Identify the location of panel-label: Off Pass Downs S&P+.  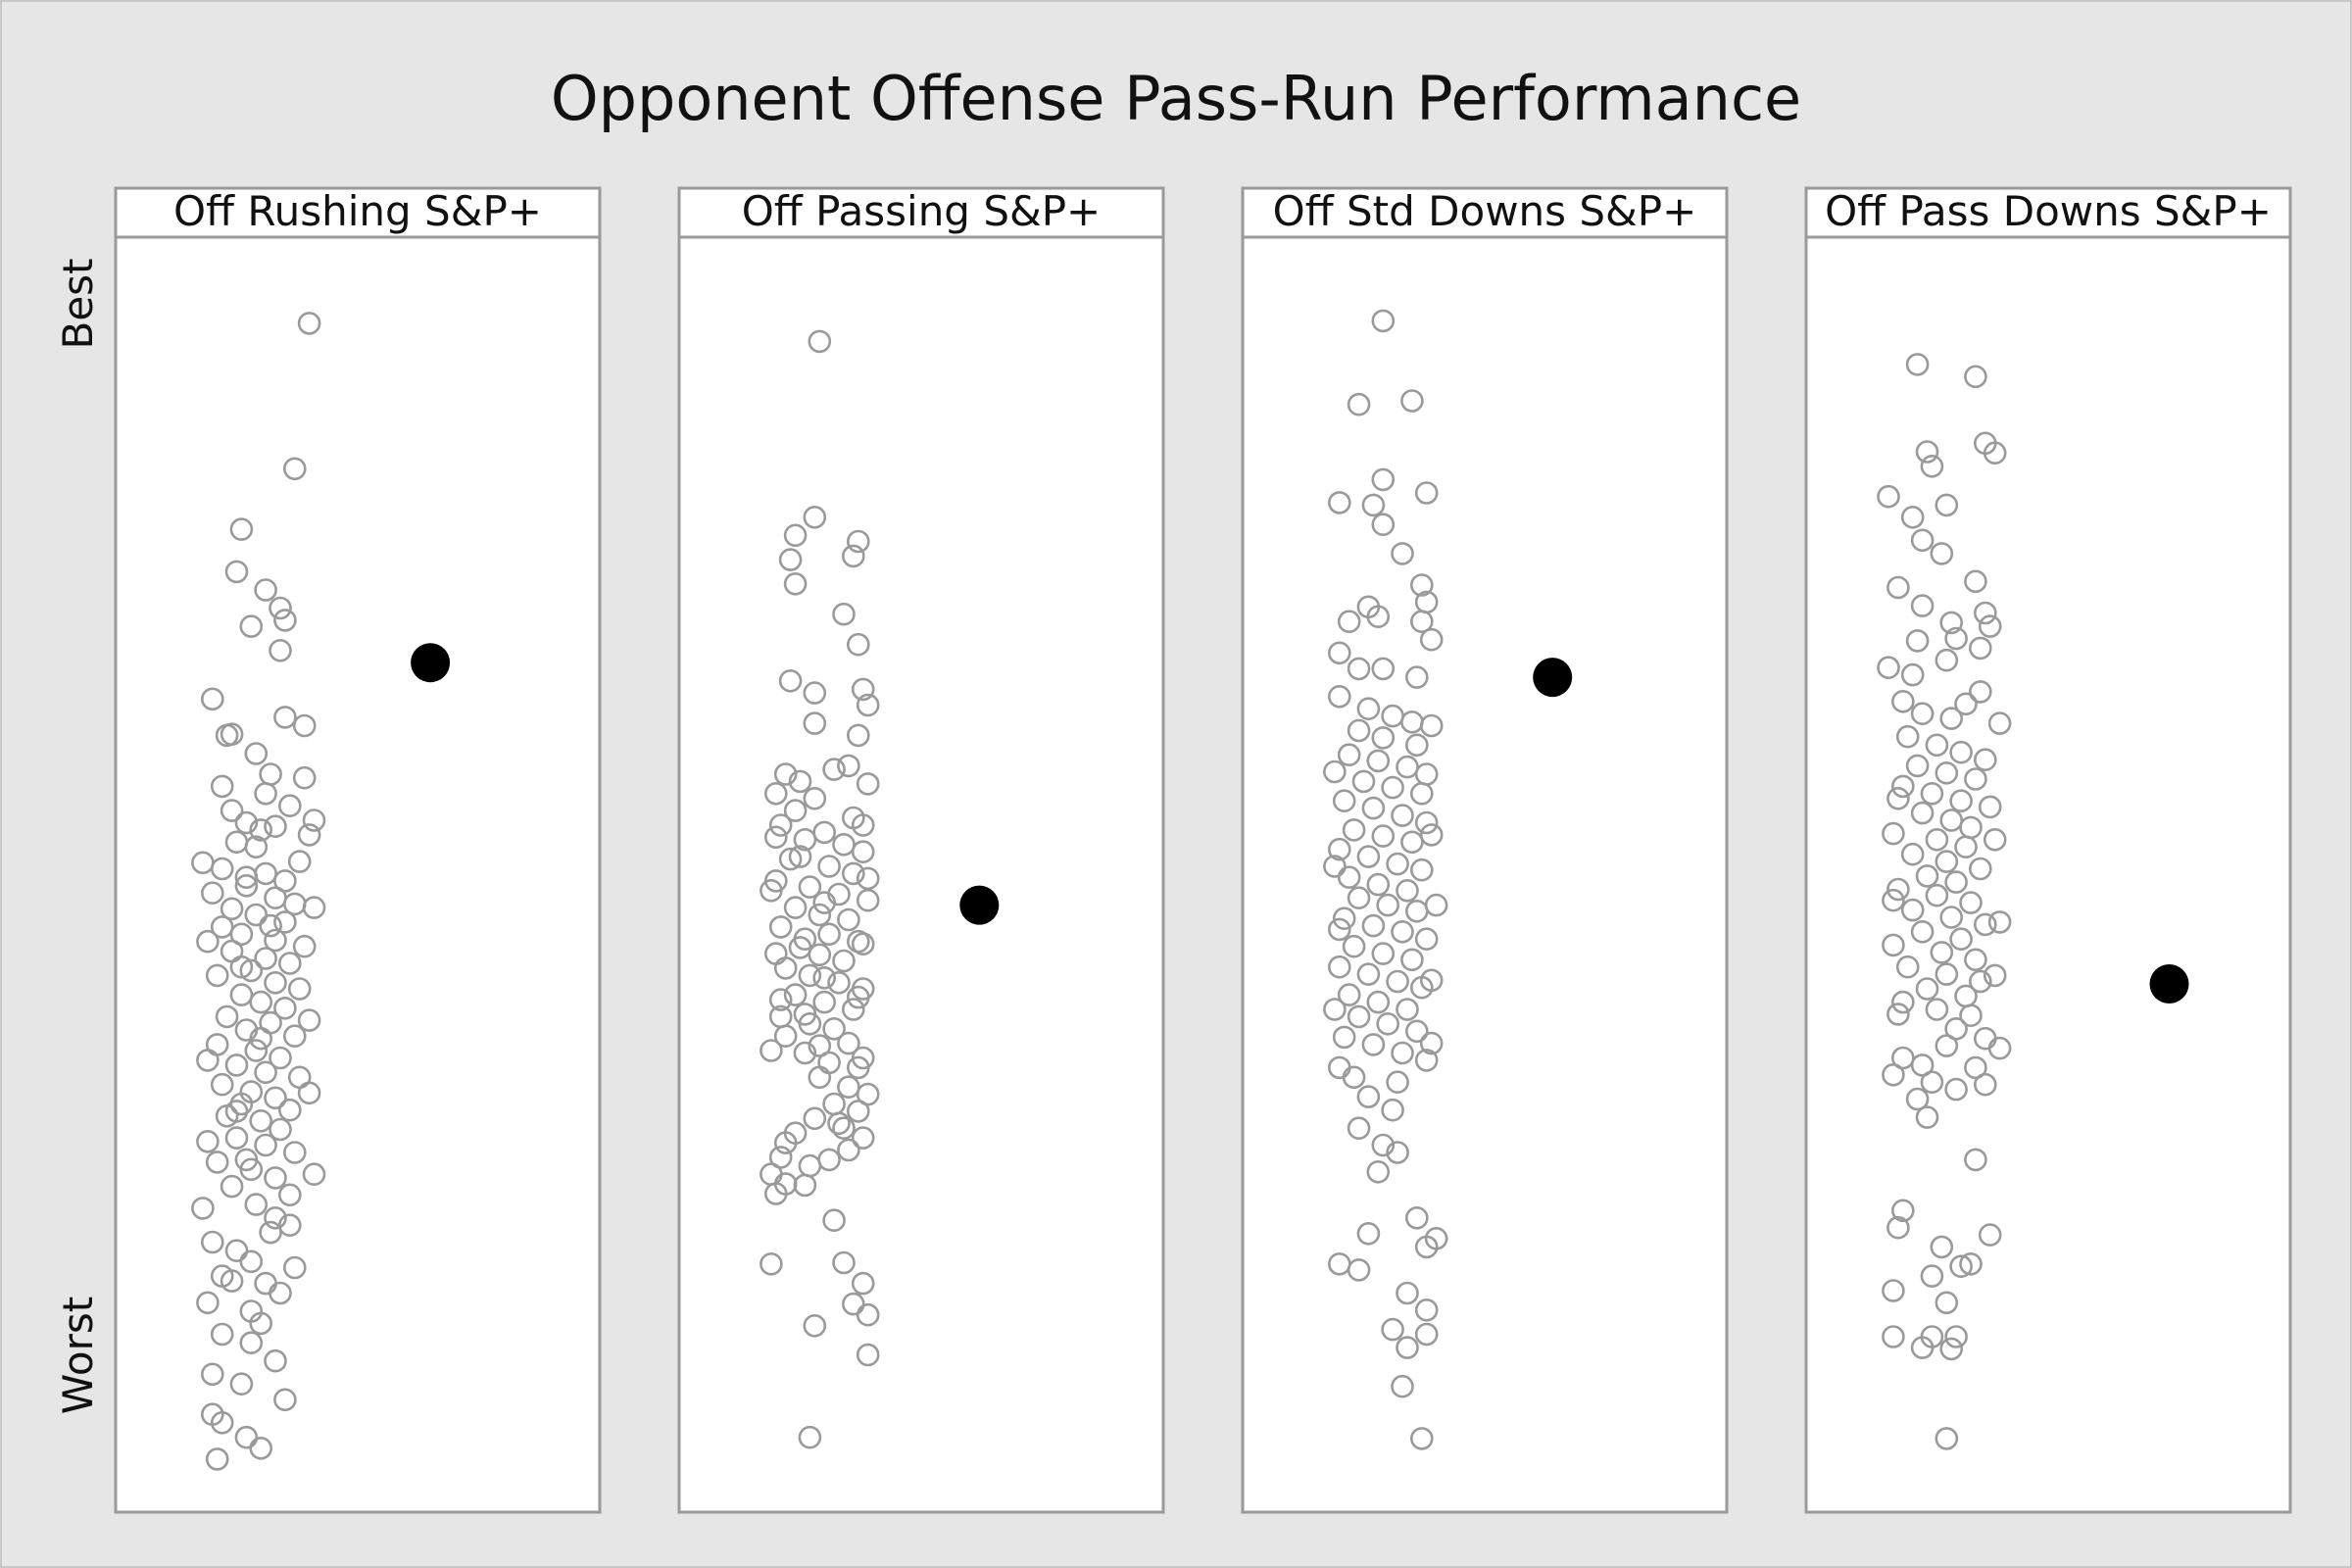
(2048, 211).